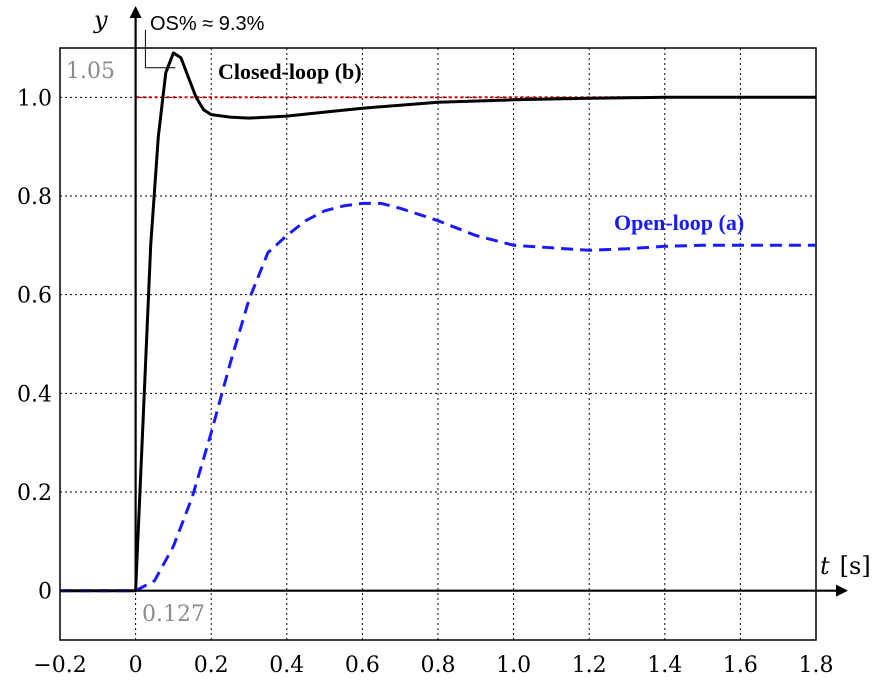 This screenshot has width=881, height=681. Describe the element at coordinates (740, 665) in the screenshot. I see `x-tick-label: 1.6` at that location.